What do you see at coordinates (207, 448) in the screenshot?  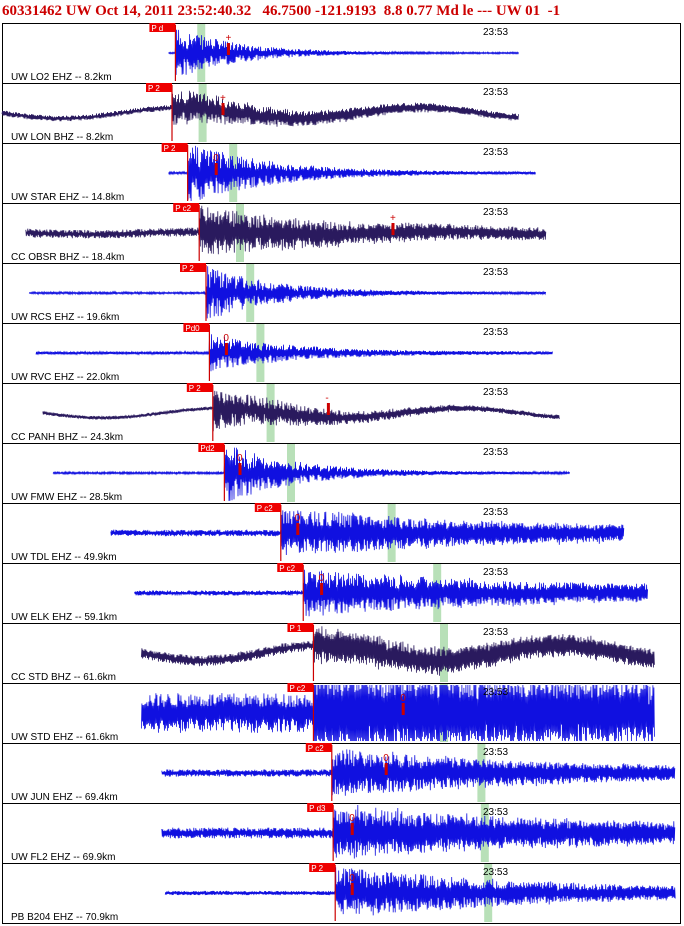 I see `pick-label-text: Pd2` at bounding box center [207, 448].